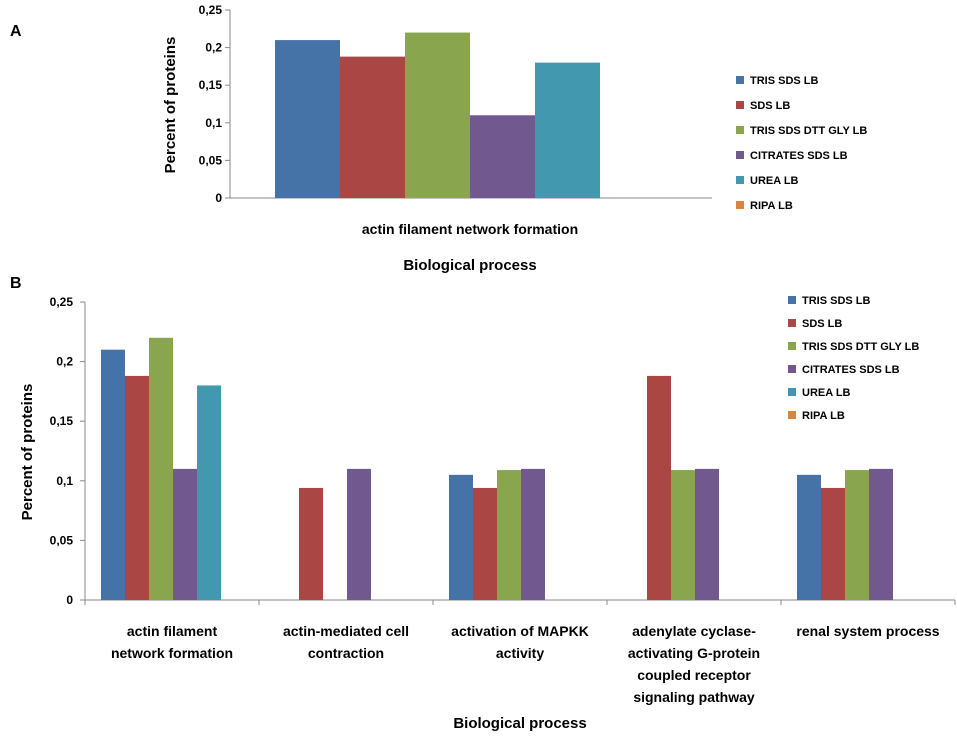  Describe the element at coordinates (211, 85) in the screenshot. I see `panel-a-y-tick-label: 0,15` at that location.